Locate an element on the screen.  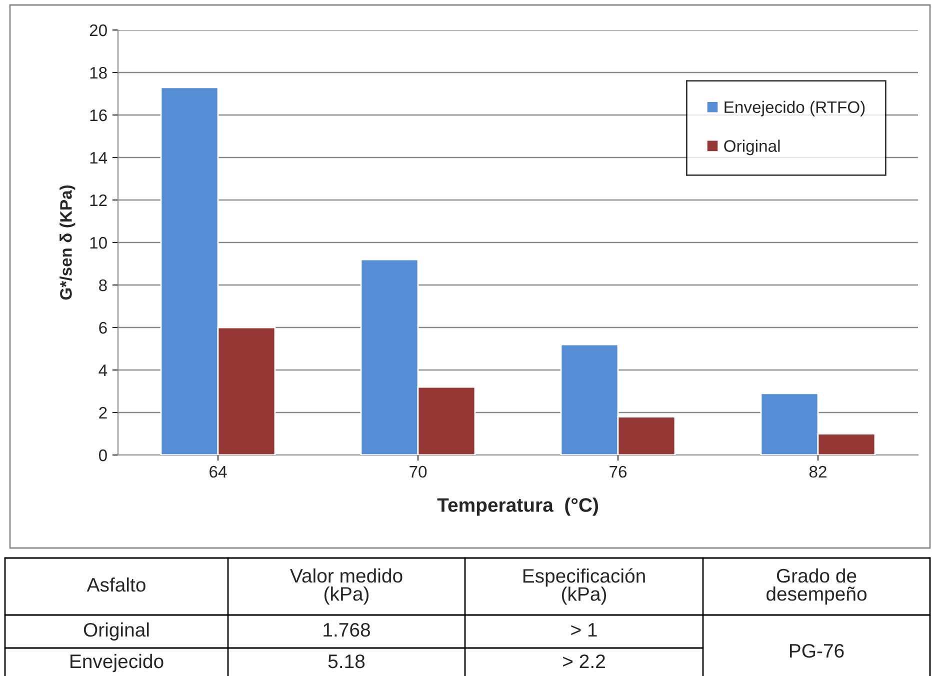
text: 1.768 is located at coordinates (347, 629).